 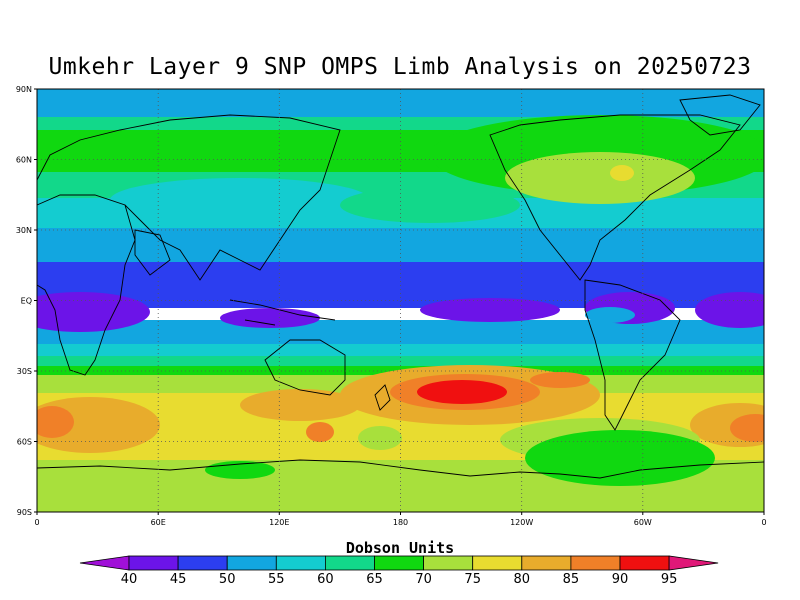 What do you see at coordinates (620, 458) in the screenshot?
I see `blob-drake-green` at bounding box center [620, 458].